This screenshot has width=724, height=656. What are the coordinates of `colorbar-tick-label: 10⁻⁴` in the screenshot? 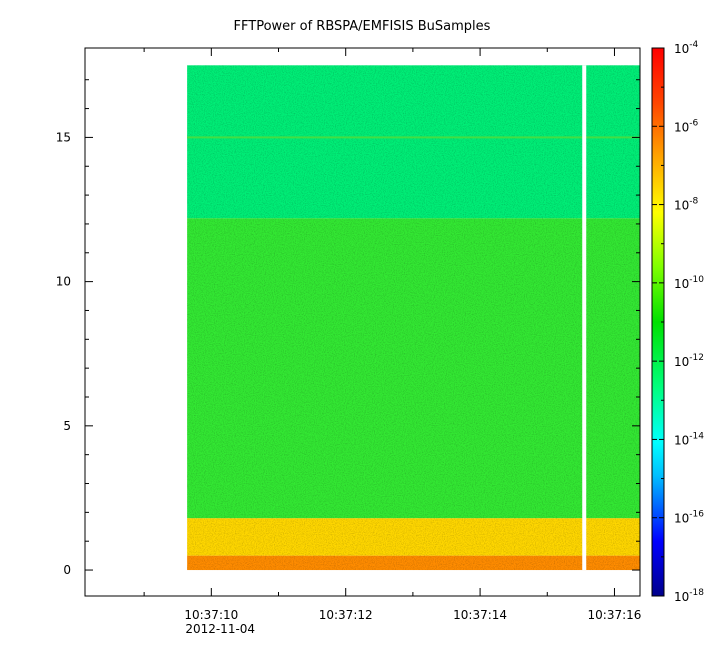 It's located at (686, 48).